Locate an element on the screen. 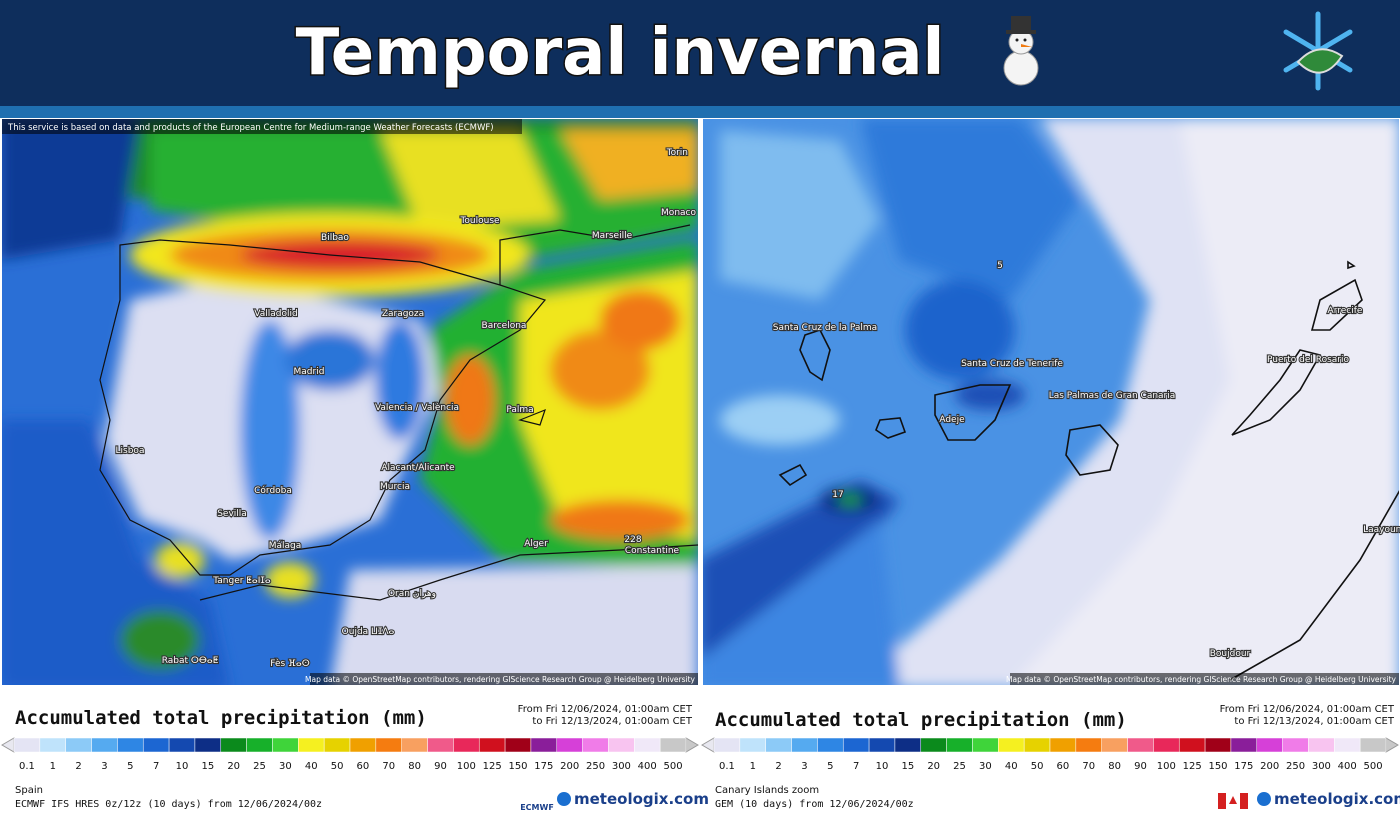 The height and width of the screenshot is (817, 1400). page-title: Temporal invernal is located at coordinates (620, 53).